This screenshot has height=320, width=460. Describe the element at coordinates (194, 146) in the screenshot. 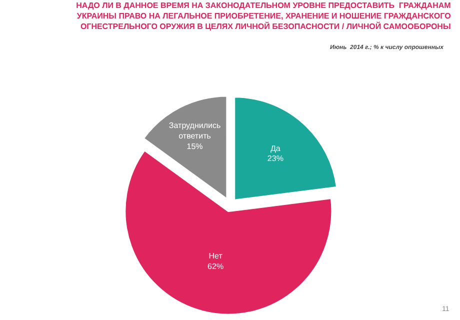

I see `data-label: 15%` at that location.